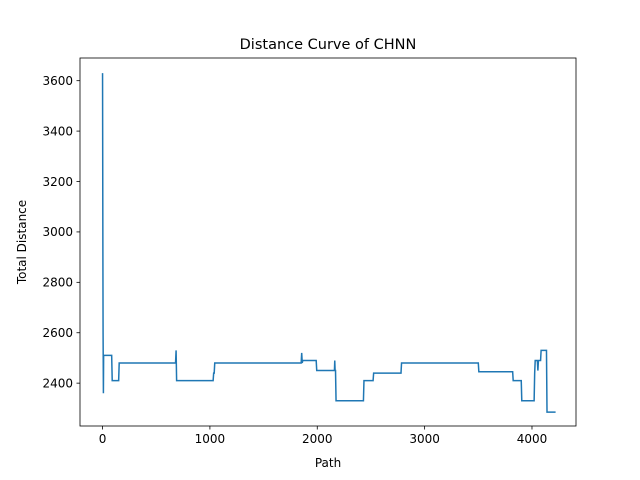 This screenshot has width=640, height=480. What do you see at coordinates (57, 182) in the screenshot?
I see `y-tick-label: 3200` at bounding box center [57, 182].